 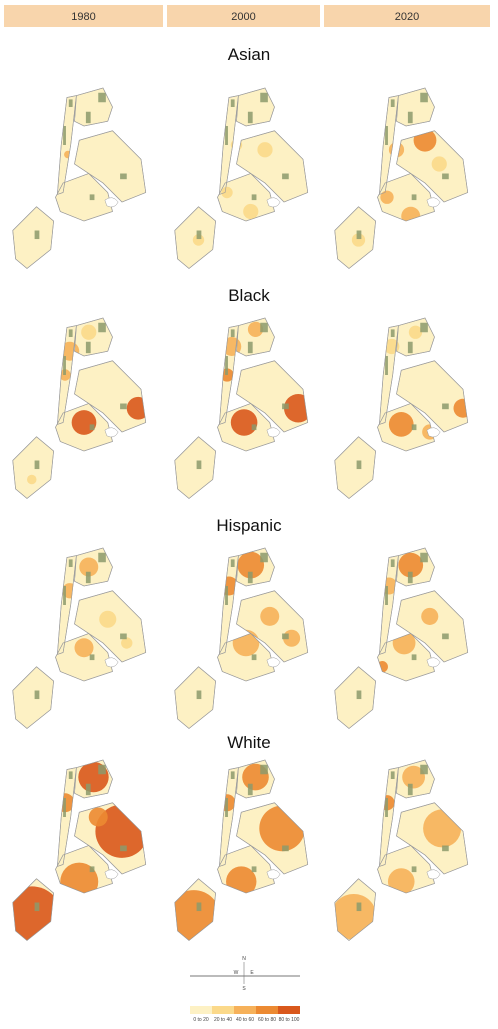 I want to click on legend-label: 80 to 100, so click(x=289, y=1020).